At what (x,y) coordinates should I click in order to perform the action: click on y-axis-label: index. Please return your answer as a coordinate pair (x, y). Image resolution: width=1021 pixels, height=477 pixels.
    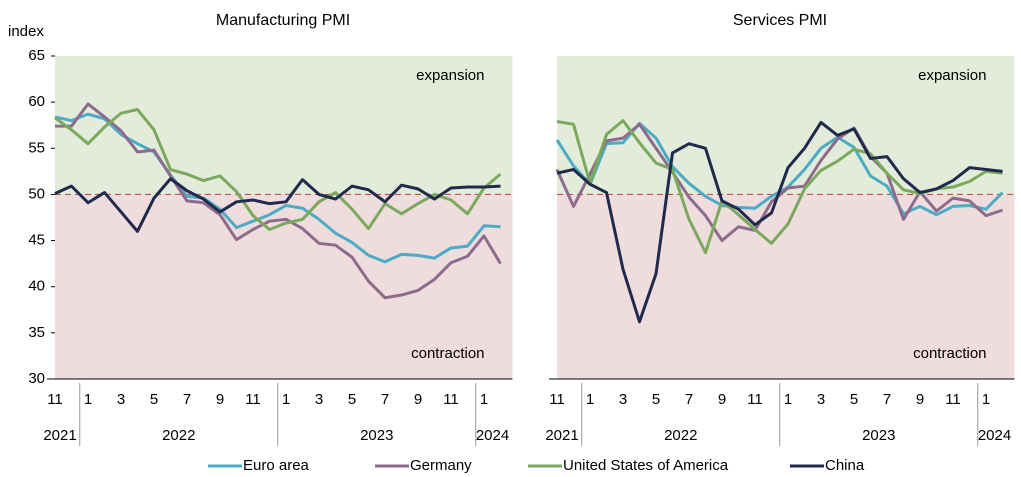
    Looking at the image, I should click on (26, 31).